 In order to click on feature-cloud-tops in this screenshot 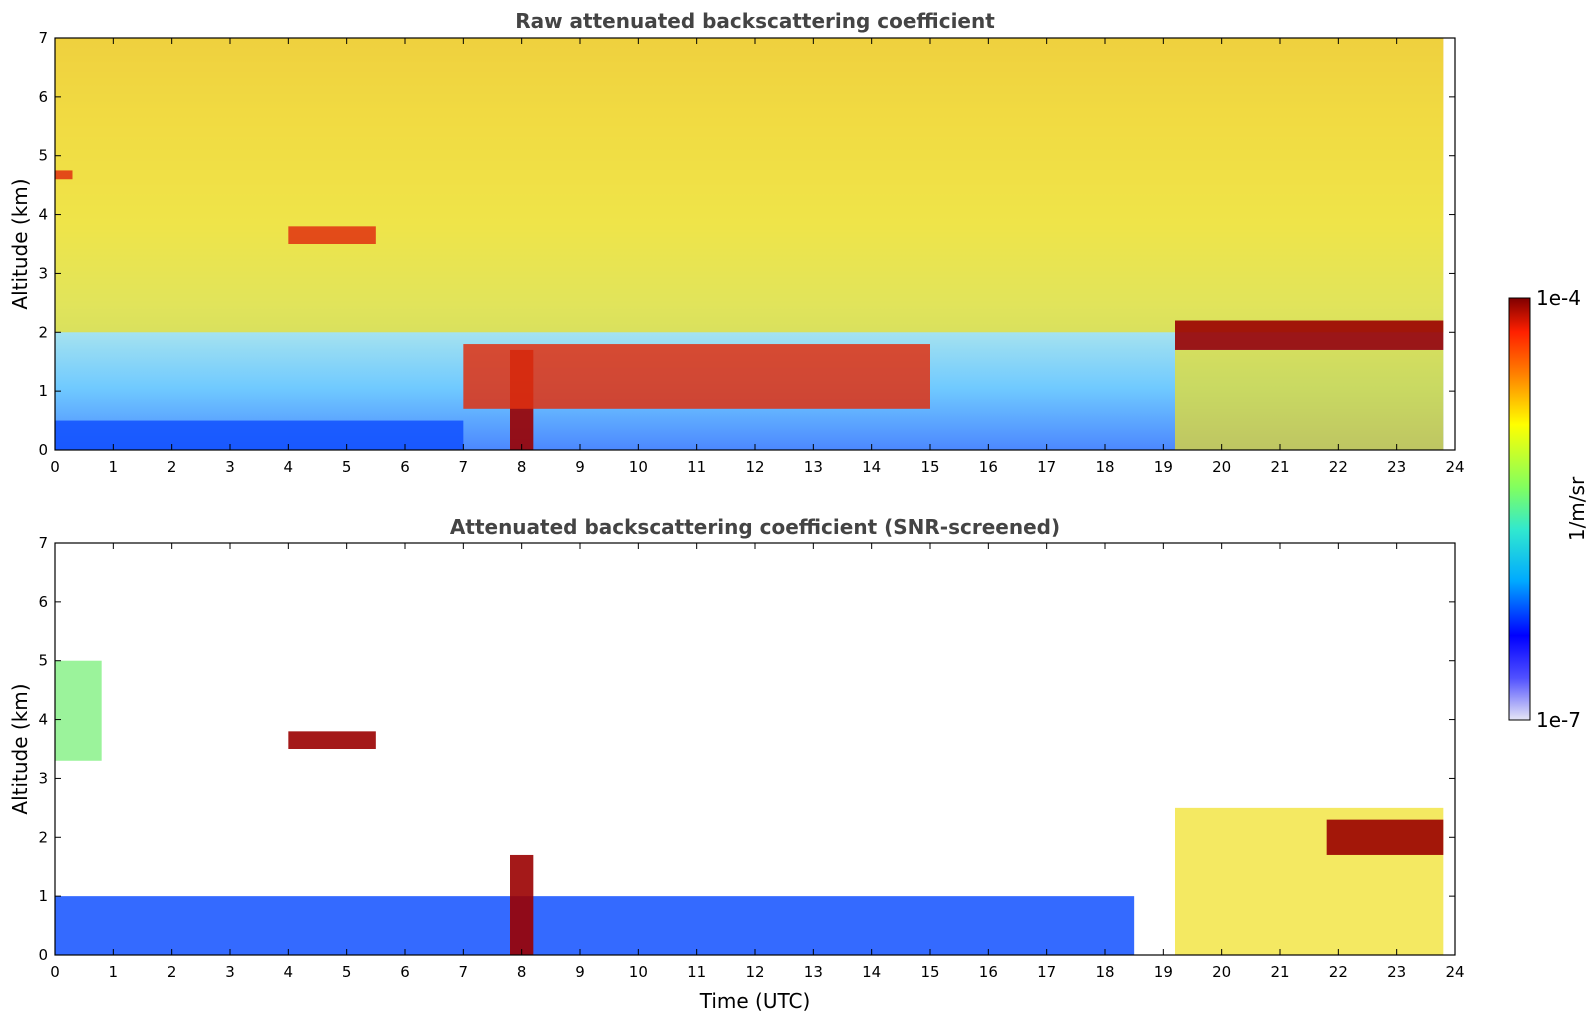, I will do `click(696, 376)`.